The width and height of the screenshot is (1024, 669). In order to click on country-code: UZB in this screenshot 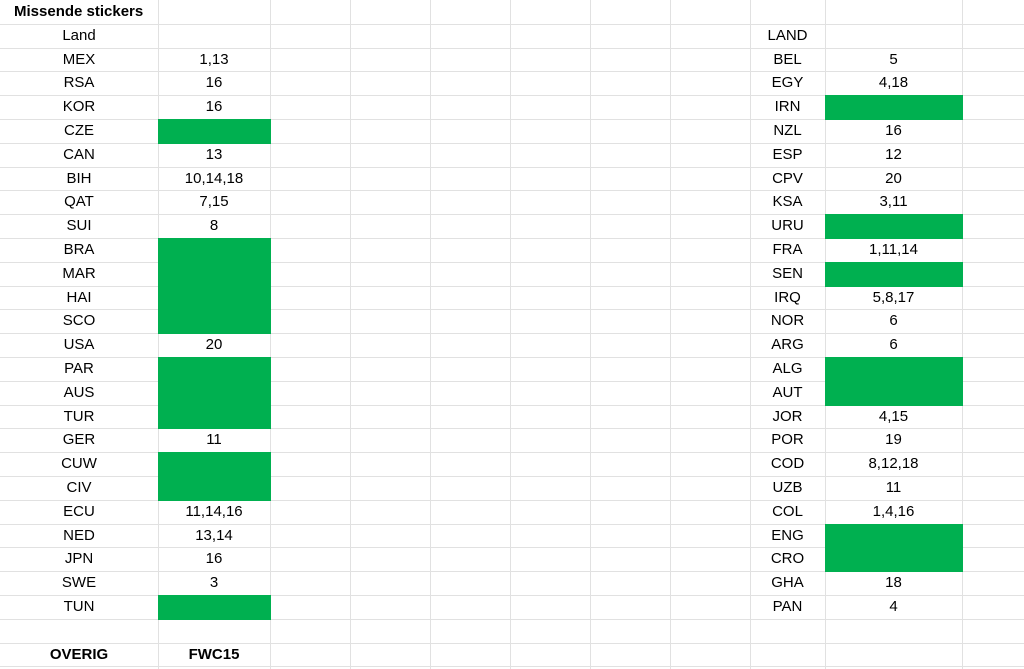, I will do `click(787, 487)`.